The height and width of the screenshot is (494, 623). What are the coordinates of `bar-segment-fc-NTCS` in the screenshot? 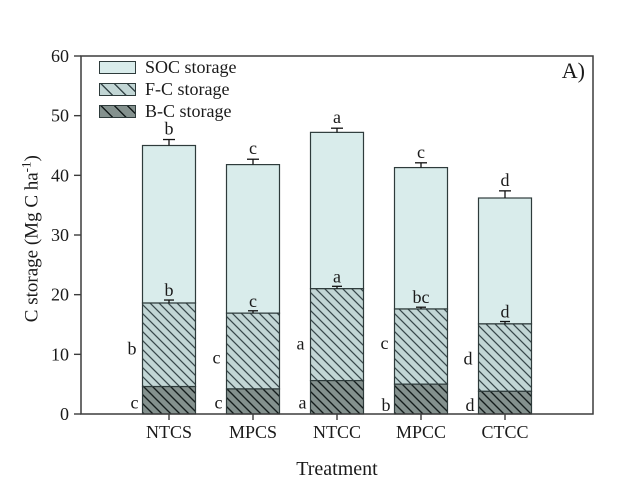 It's located at (169, 345).